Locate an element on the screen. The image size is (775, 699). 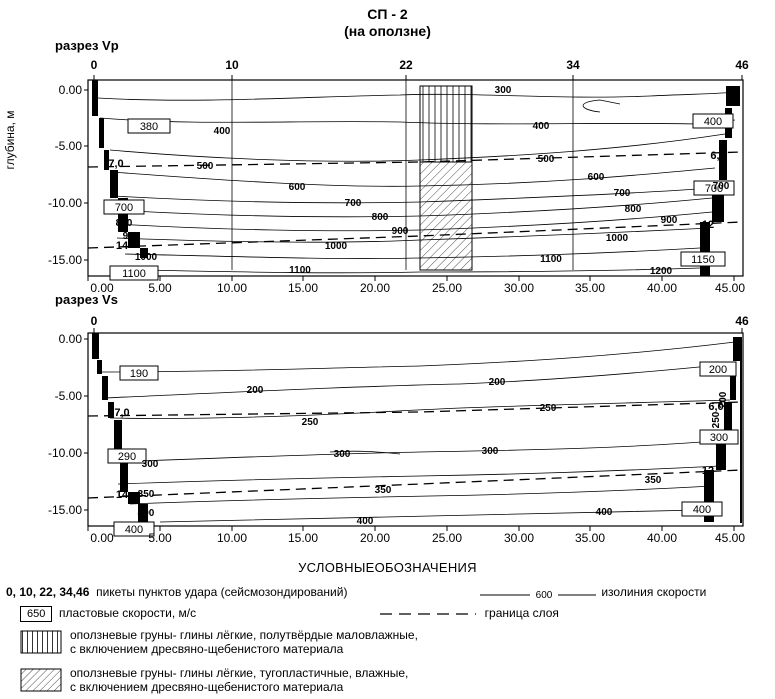
legend-isoline: 600 изолиния скорости is located at coordinates (592, 593).